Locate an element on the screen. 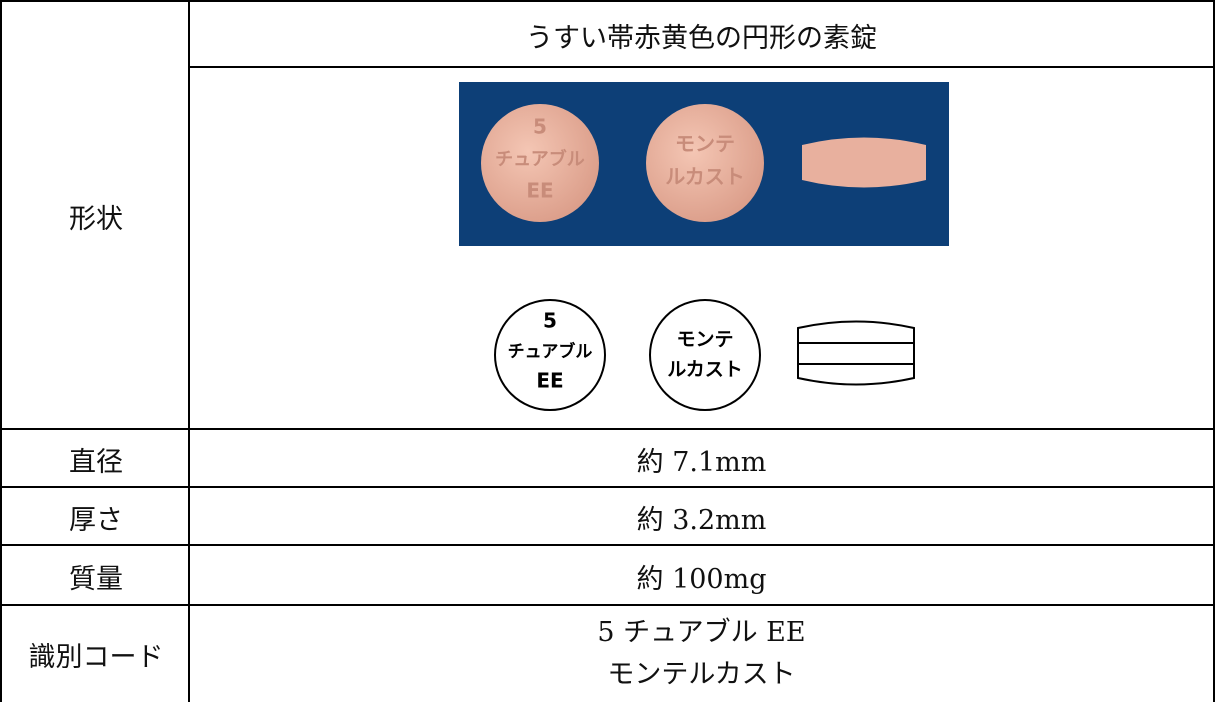  value-cell: 約 7.1mm is located at coordinates (701, 458).